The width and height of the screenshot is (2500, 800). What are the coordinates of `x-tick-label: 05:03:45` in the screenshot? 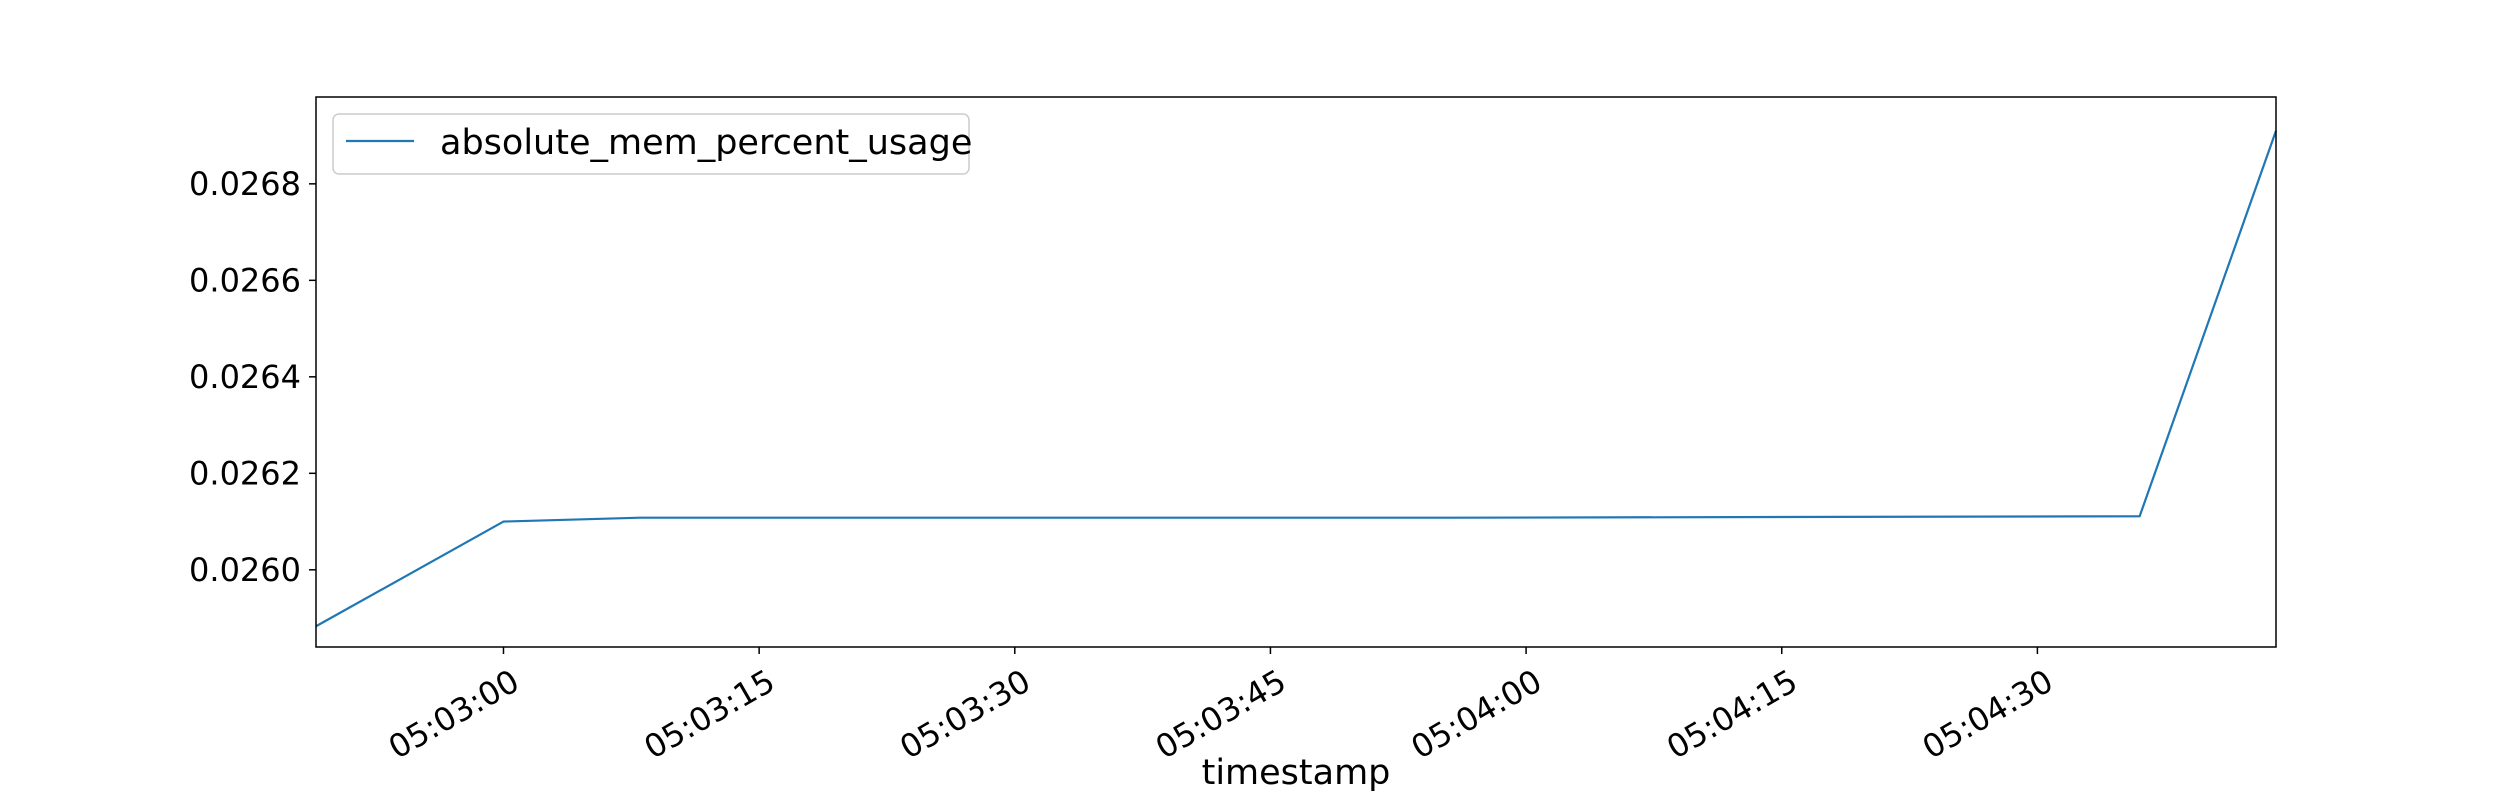 It's located at (1220, 714).